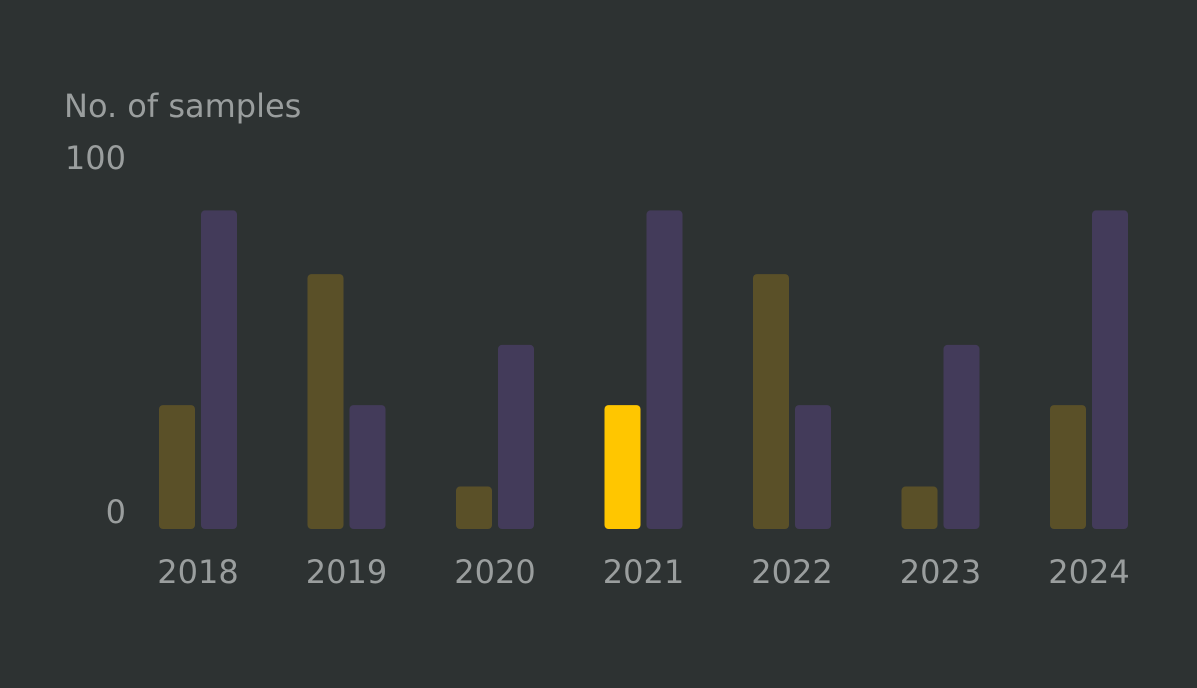 The width and height of the screenshot is (1197, 688). Describe the element at coordinates (791, 572) in the screenshot. I see `x-tick-label-2022: 2022` at that location.